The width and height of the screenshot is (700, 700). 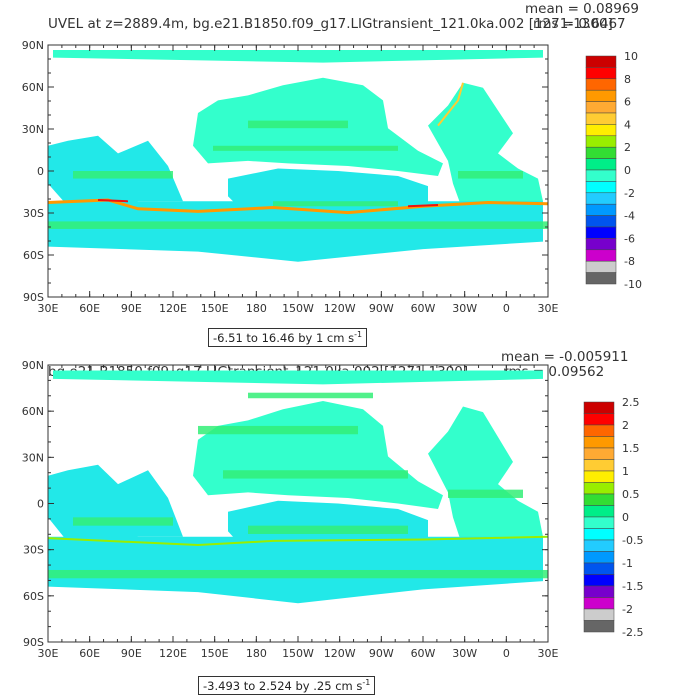 What do you see at coordinates (565, 357) in the screenshot?
I see `mean-stat: mean = -0.005911` at bounding box center [565, 357].